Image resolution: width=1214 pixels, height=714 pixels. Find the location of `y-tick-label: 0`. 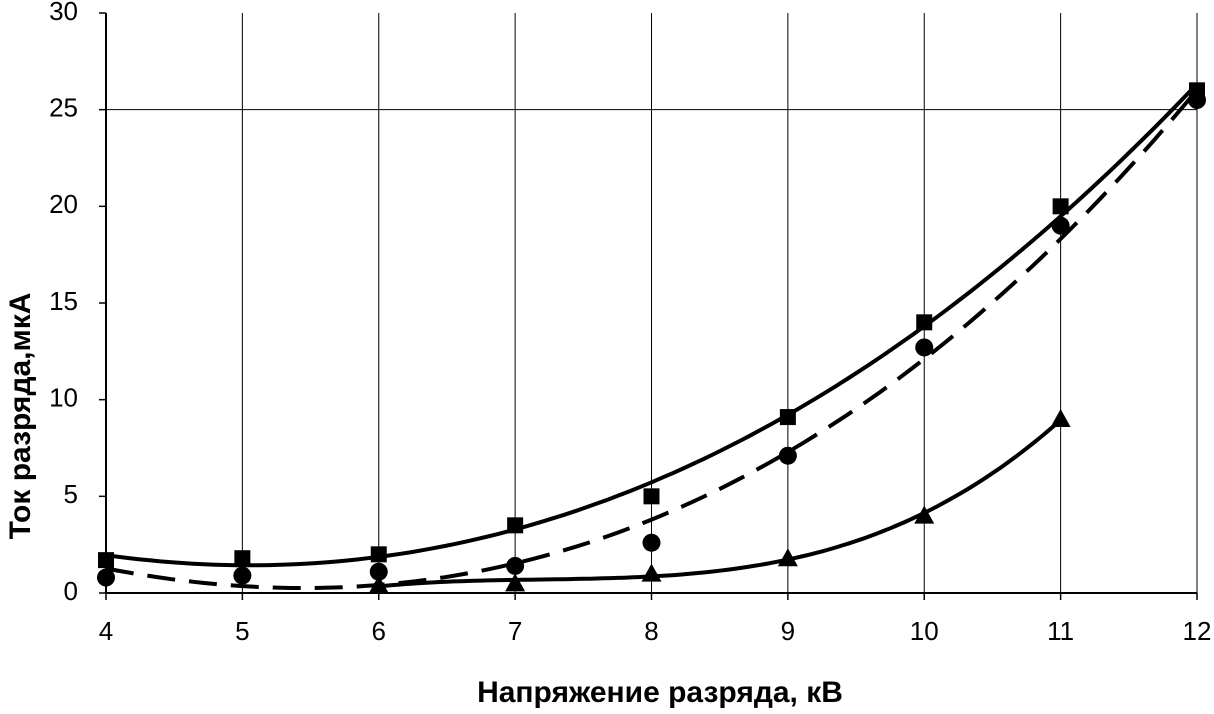

y-tick-label: 0 is located at coordinates (71, 591).